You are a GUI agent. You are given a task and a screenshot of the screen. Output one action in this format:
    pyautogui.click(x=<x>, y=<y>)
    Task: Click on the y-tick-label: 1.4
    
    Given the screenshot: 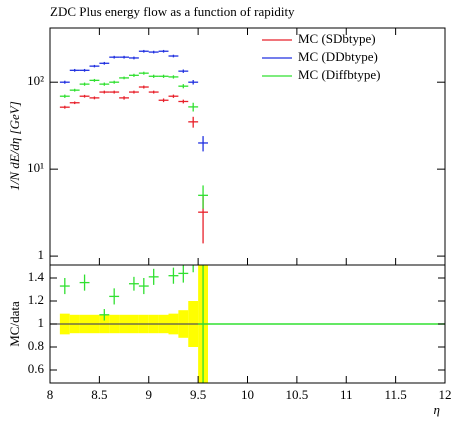 What is the action you would take?
    pyautogui.click(x=36, y=276)
    